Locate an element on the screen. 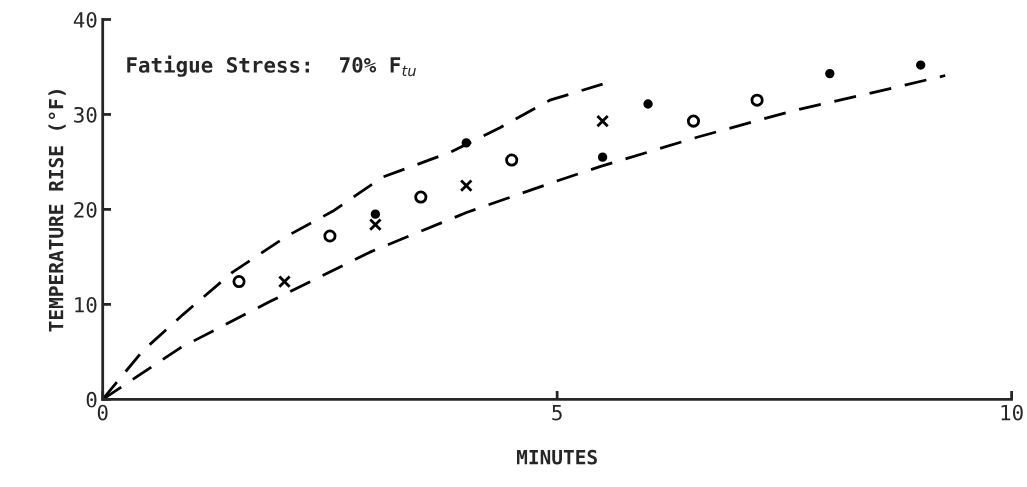 This screenshot has height=487, width=1027. y-tick-label: 0 is located at coordinates (91, 399).